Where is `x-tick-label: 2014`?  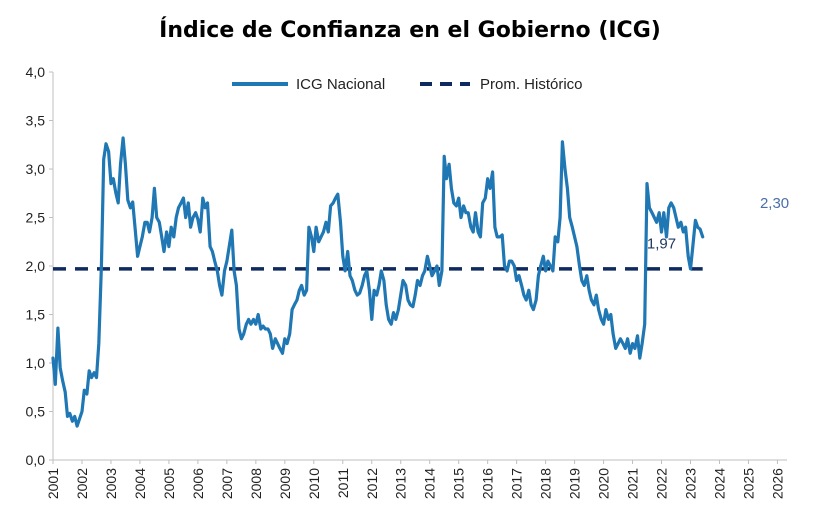 x-tick-label: 2014 is located at coordinates (430, 483).